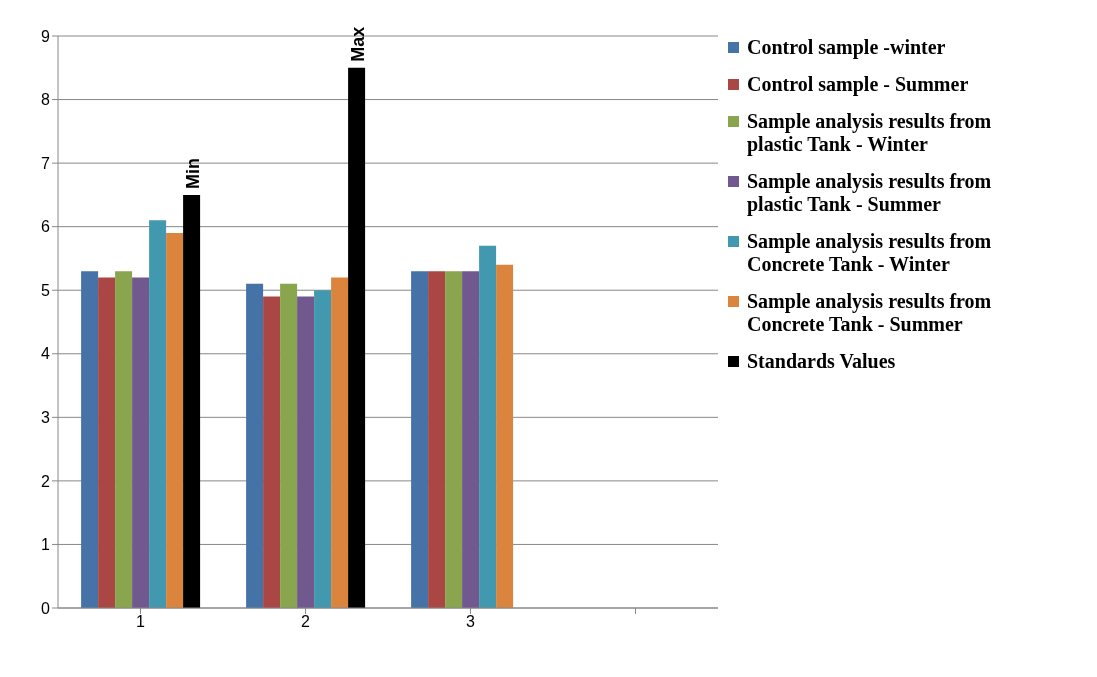 The image size is (1097, 677). I want to click on legend-label: Sample analysis results from Concrete Tank - Summer, so click(870, 313).